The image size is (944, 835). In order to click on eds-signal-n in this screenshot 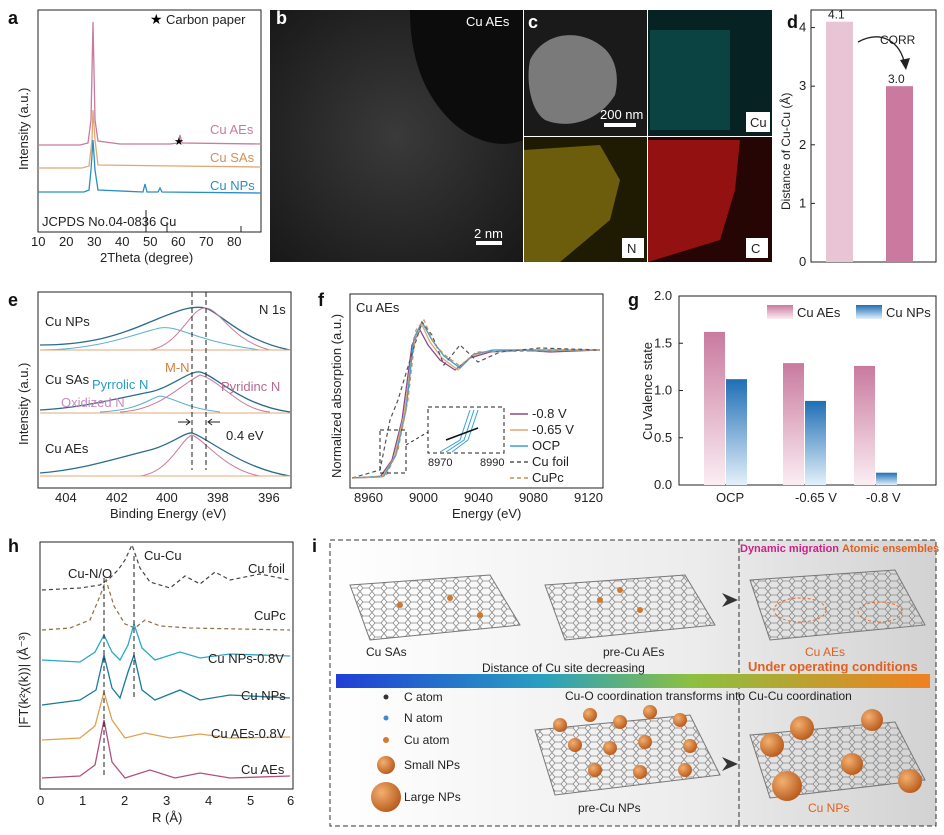, I will do `click(572, 203)`.